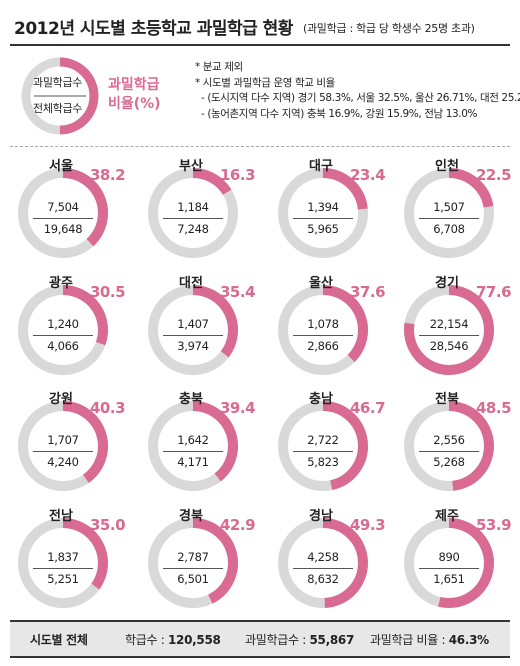 This screenshot has height=666, width=520. What do you see at coordinates (193, 324) in the screenshot?
I see `region-overcrowded: 1,407` at bounding box center [193, 324].